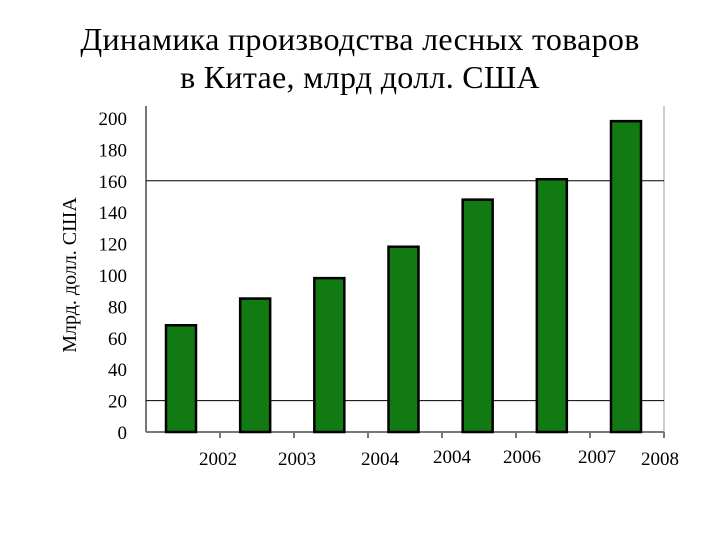  I want to click on chart-title-line-2: в Китае, млрд долл. США, so click(360, 77).